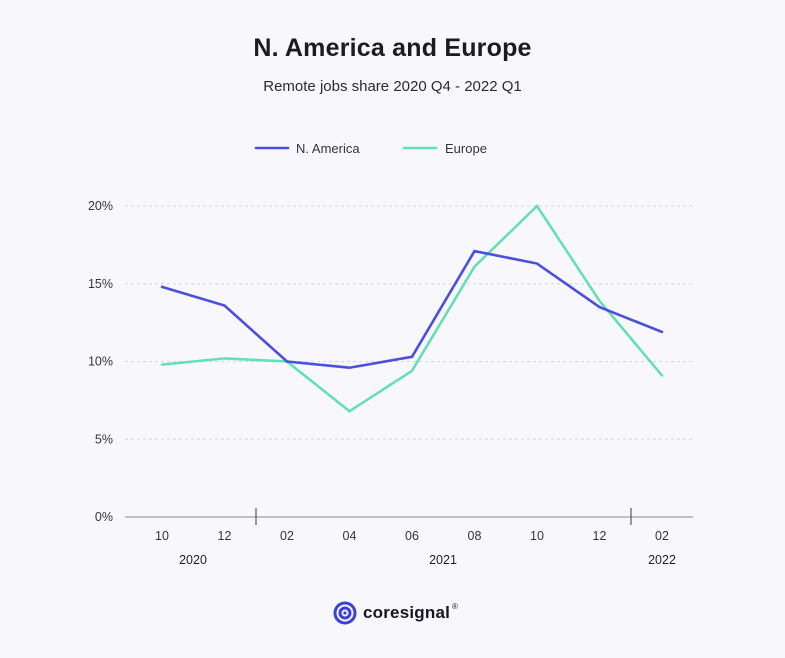  I want to click on series-line-n-america, so click(412, 309).